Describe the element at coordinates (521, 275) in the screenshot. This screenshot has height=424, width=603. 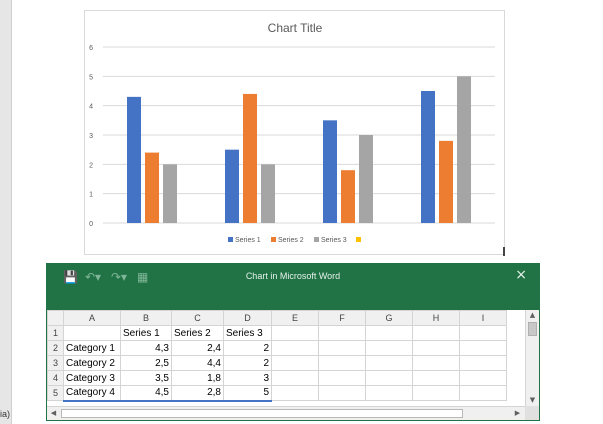
I see `close-icon: ×` at that location.